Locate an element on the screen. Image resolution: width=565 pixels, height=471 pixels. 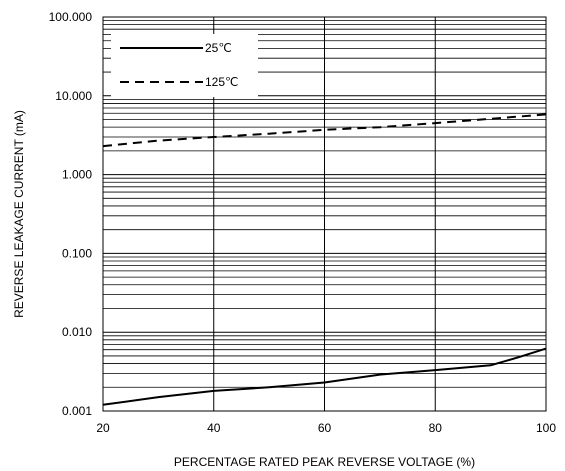
y-tick-label: 0.001 is located at coordinates (77, 411).